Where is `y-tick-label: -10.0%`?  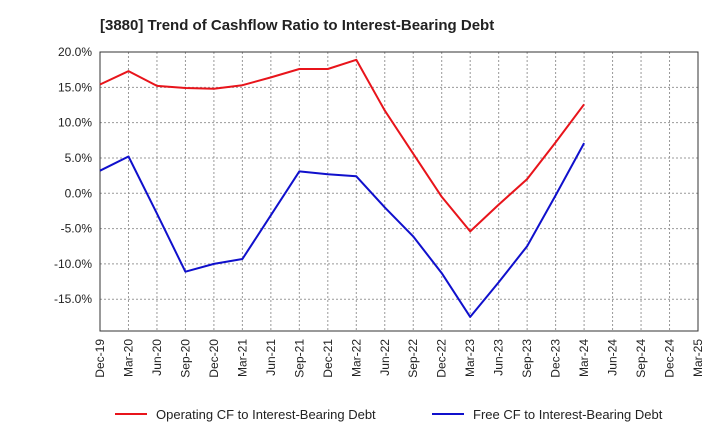
y-tick-label: -10.0% is located at coordinates (73, 264).